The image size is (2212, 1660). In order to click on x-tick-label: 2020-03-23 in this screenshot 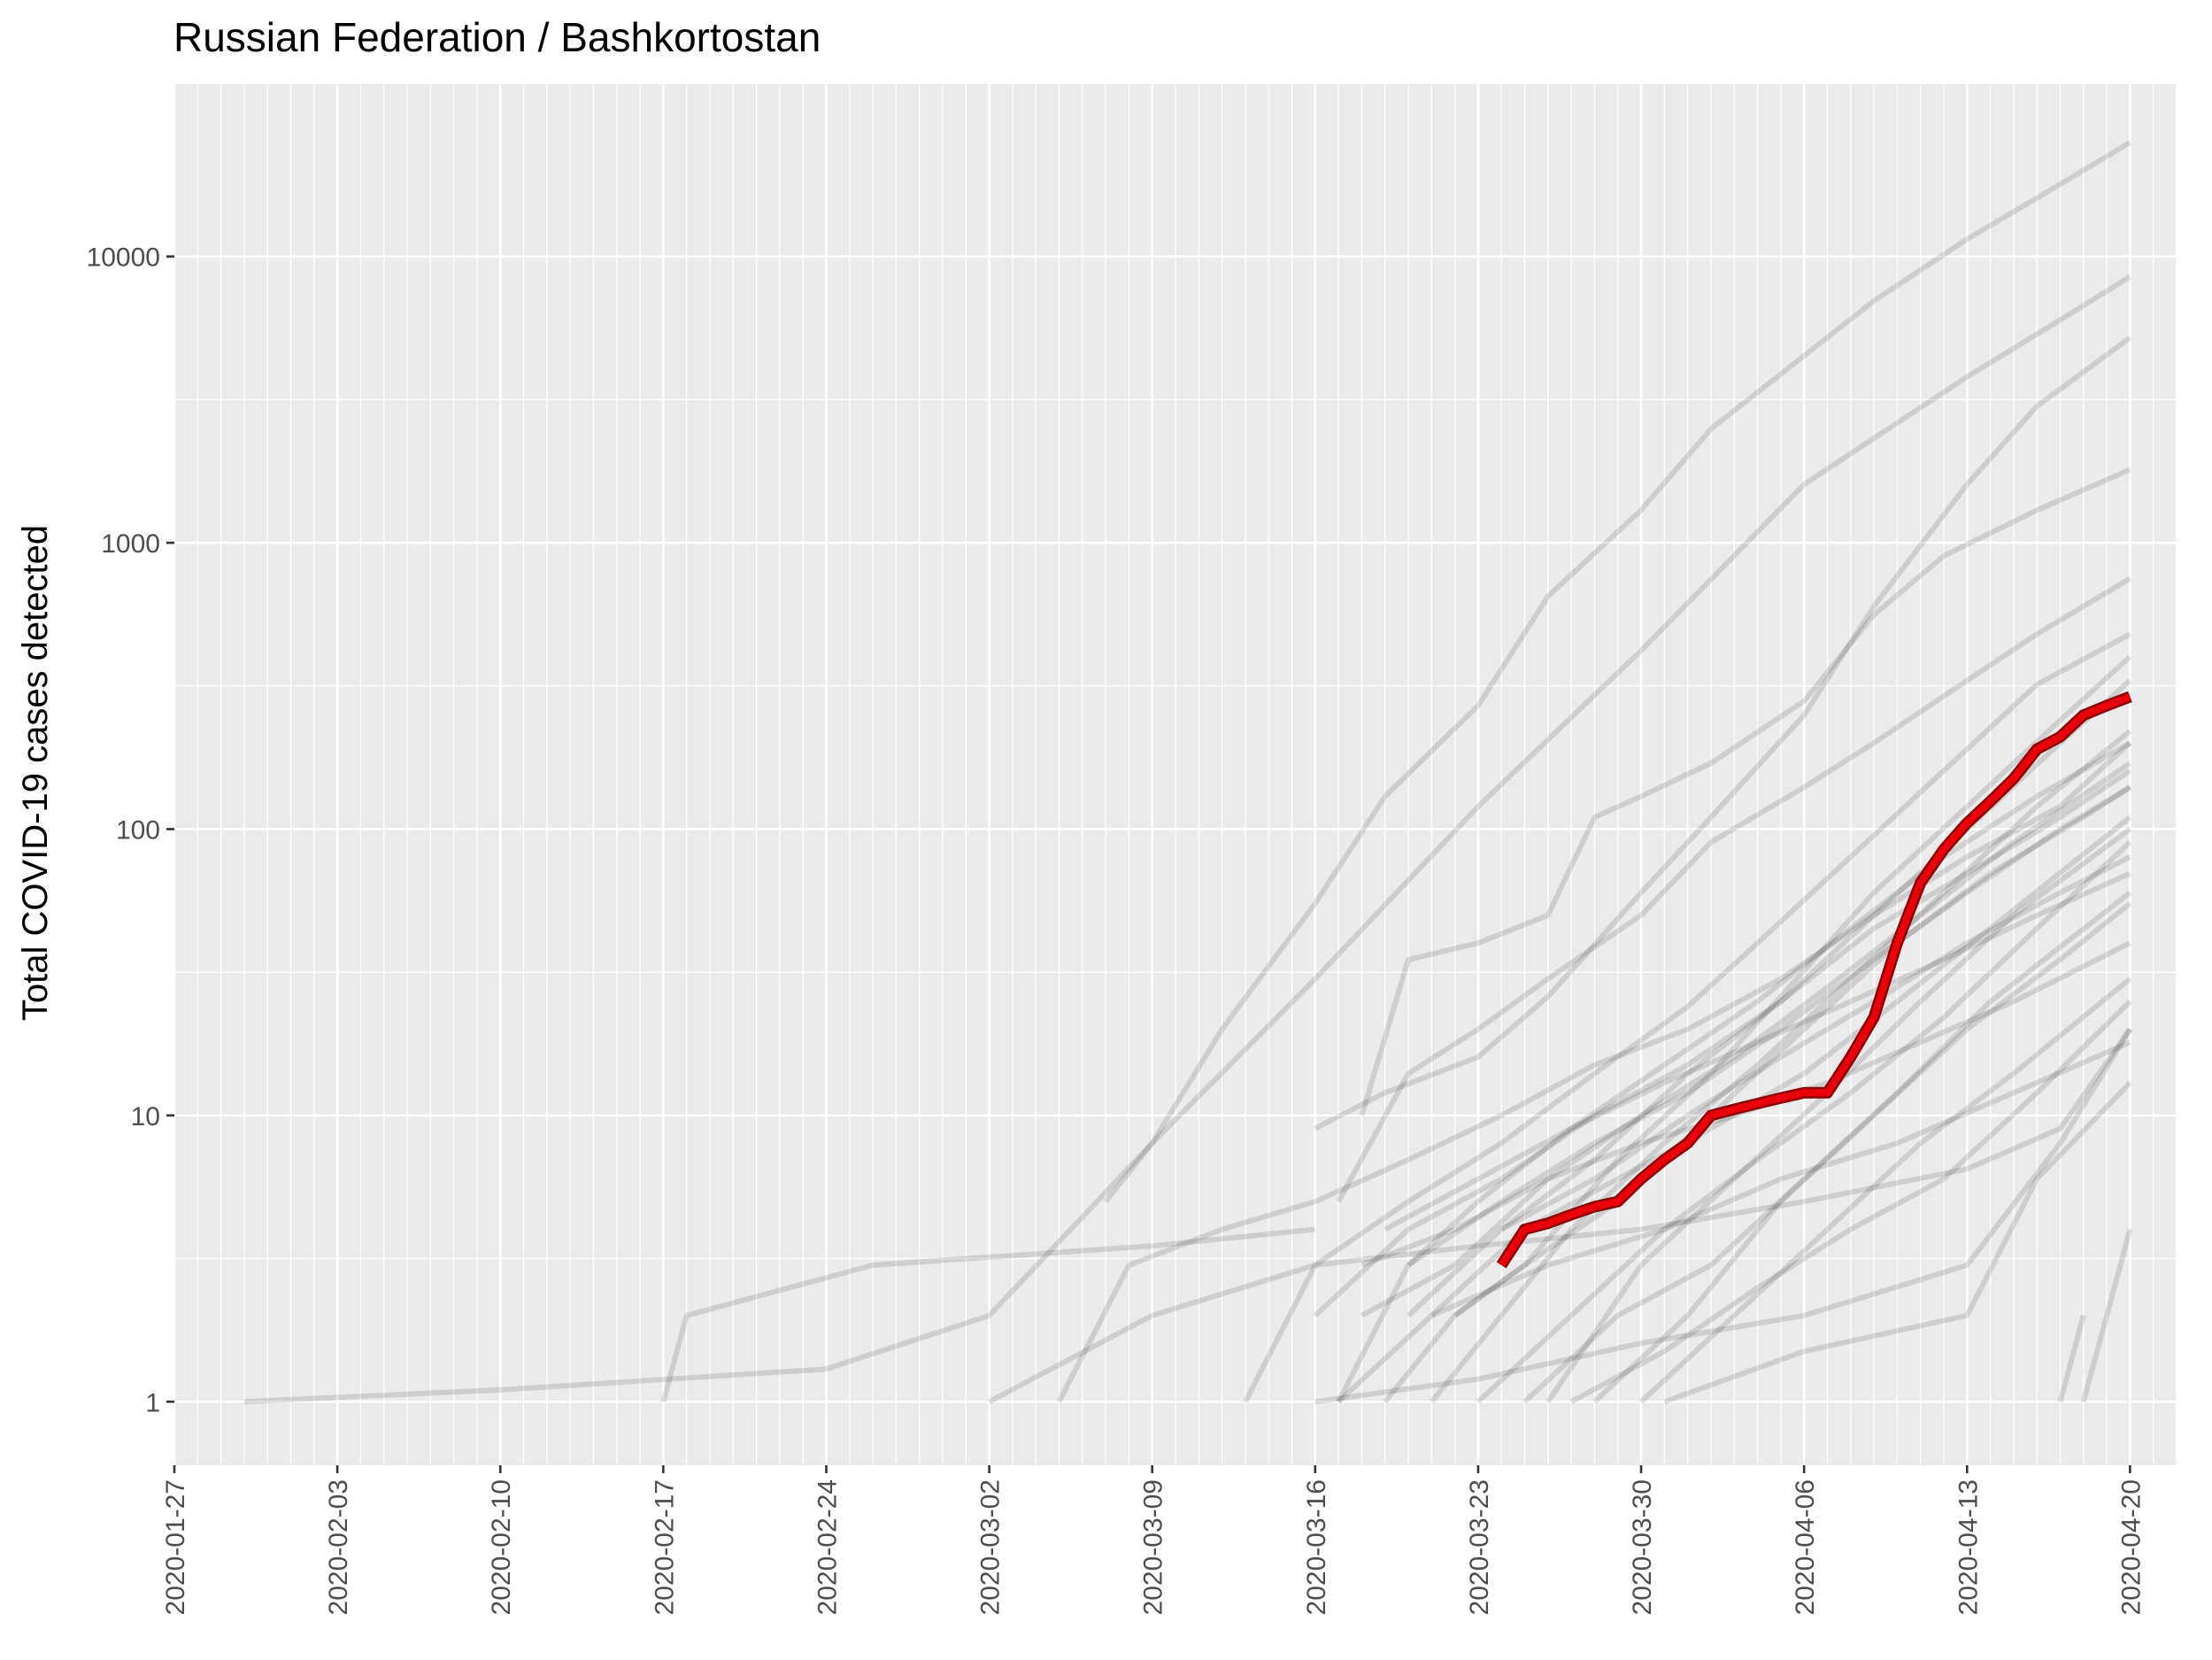, I will do `click(1479, 1547)`.